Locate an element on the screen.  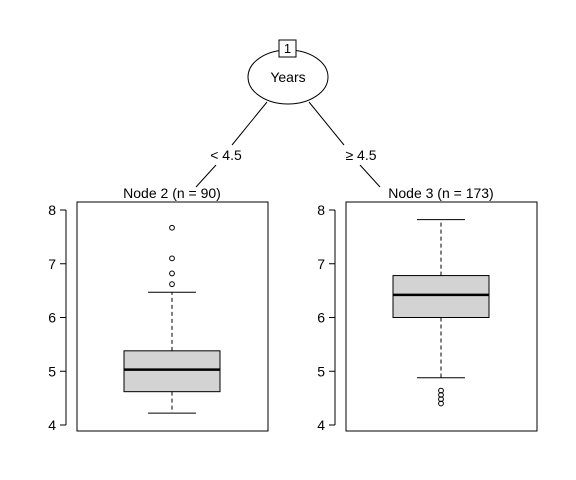
node-3-y-axis: 4 5 6 7 8 is located at coordinates (326, 317).